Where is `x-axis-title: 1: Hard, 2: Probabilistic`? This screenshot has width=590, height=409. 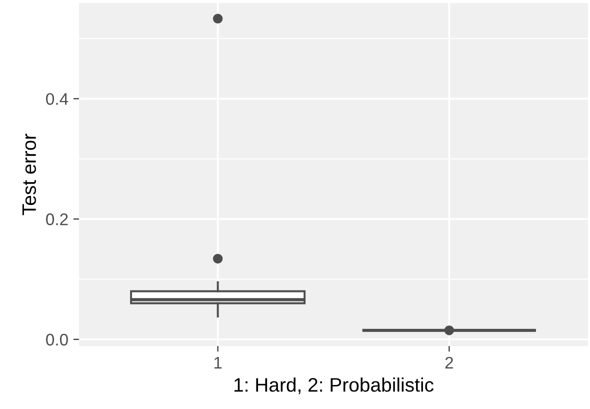
x-axis-title: 1: Hard, 2: Probabilistic is located at coordinates (334, 386).